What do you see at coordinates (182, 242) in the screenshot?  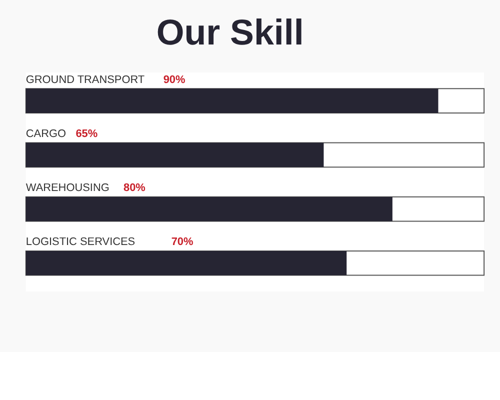 I see `data-label: 70%` at bounding box center [182, 242].